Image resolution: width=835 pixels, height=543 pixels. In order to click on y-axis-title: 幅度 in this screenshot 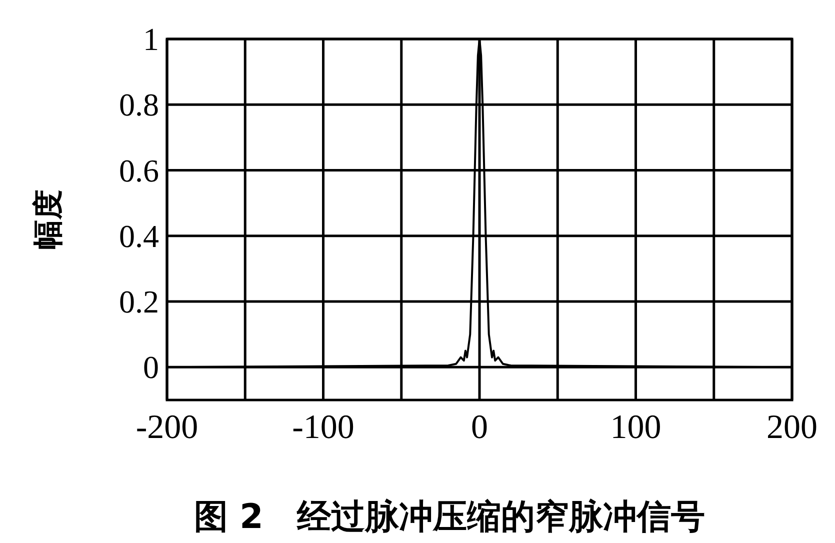, I will do `click(48, 220)`.